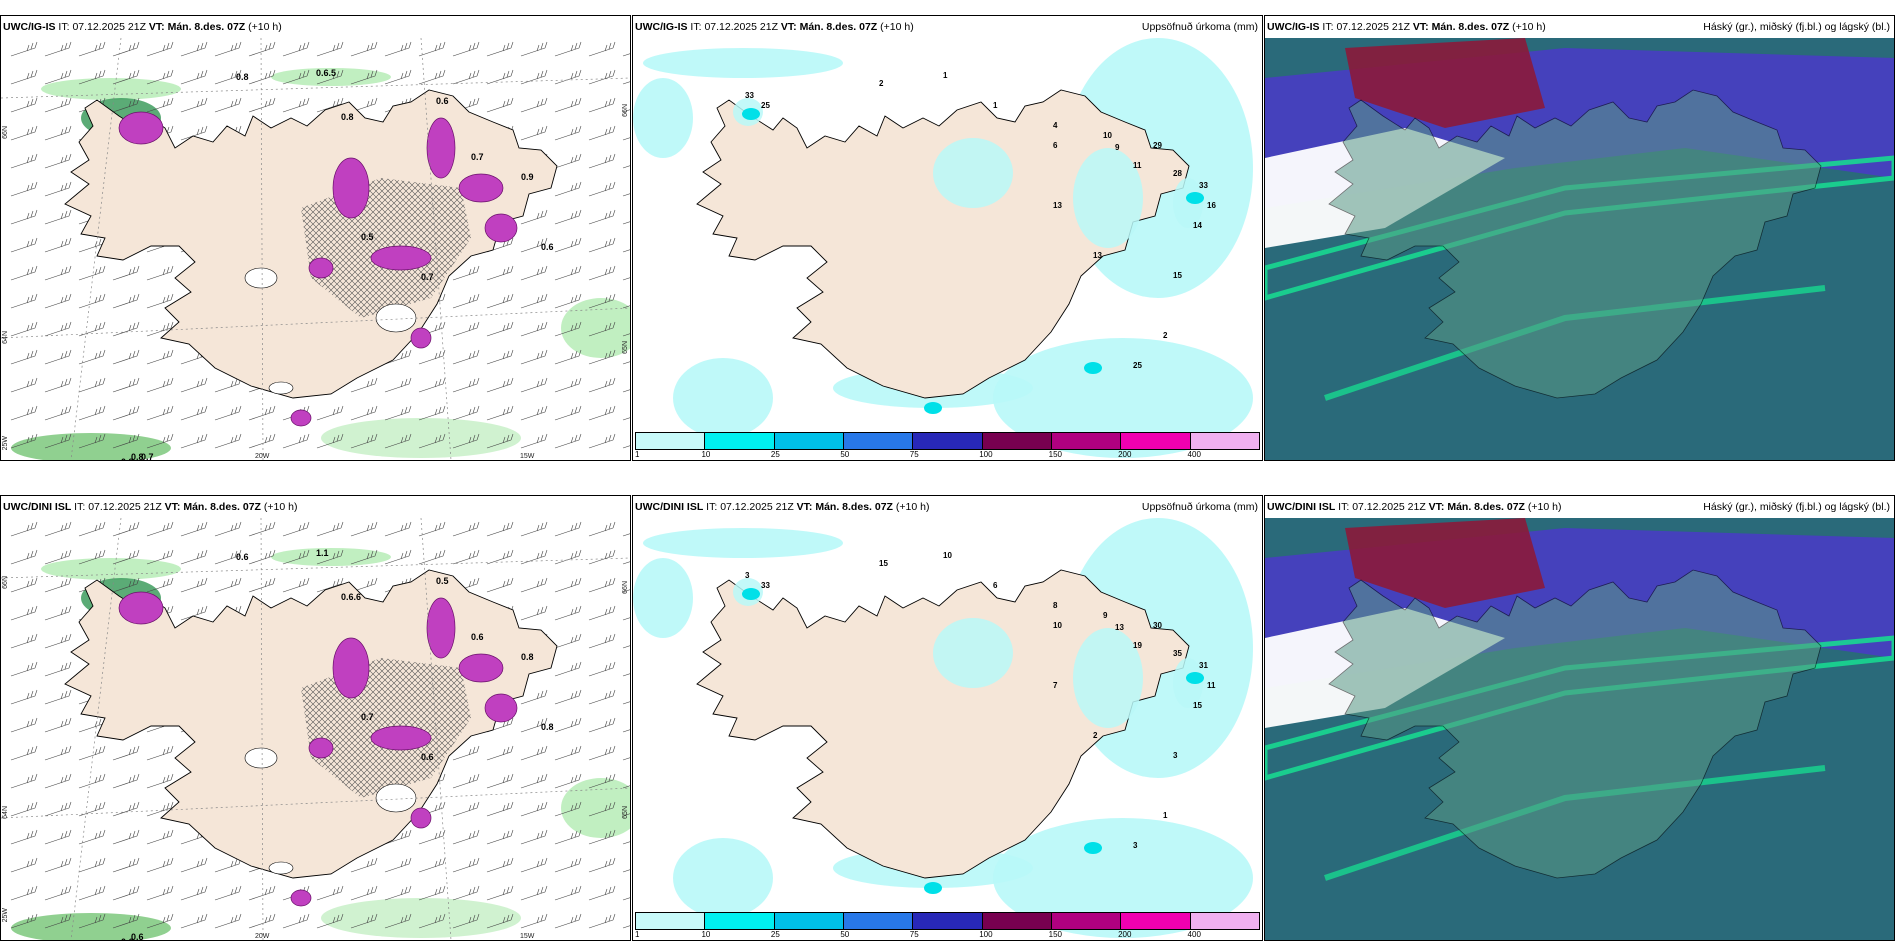 The height and width of the screenshot is (950, 1900). Describe the element at coordinates (1137, 645) in the screenshot. I see `precip-label: 19` at that location.